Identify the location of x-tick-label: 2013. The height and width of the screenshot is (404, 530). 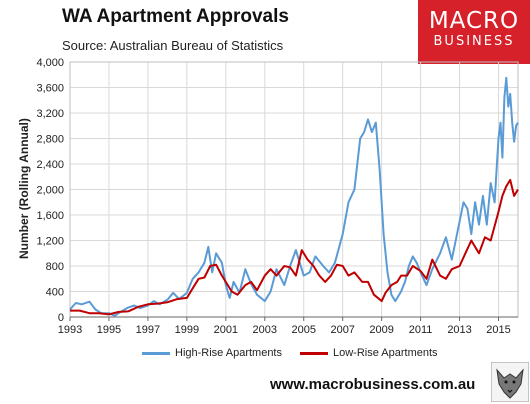
(459, 330).